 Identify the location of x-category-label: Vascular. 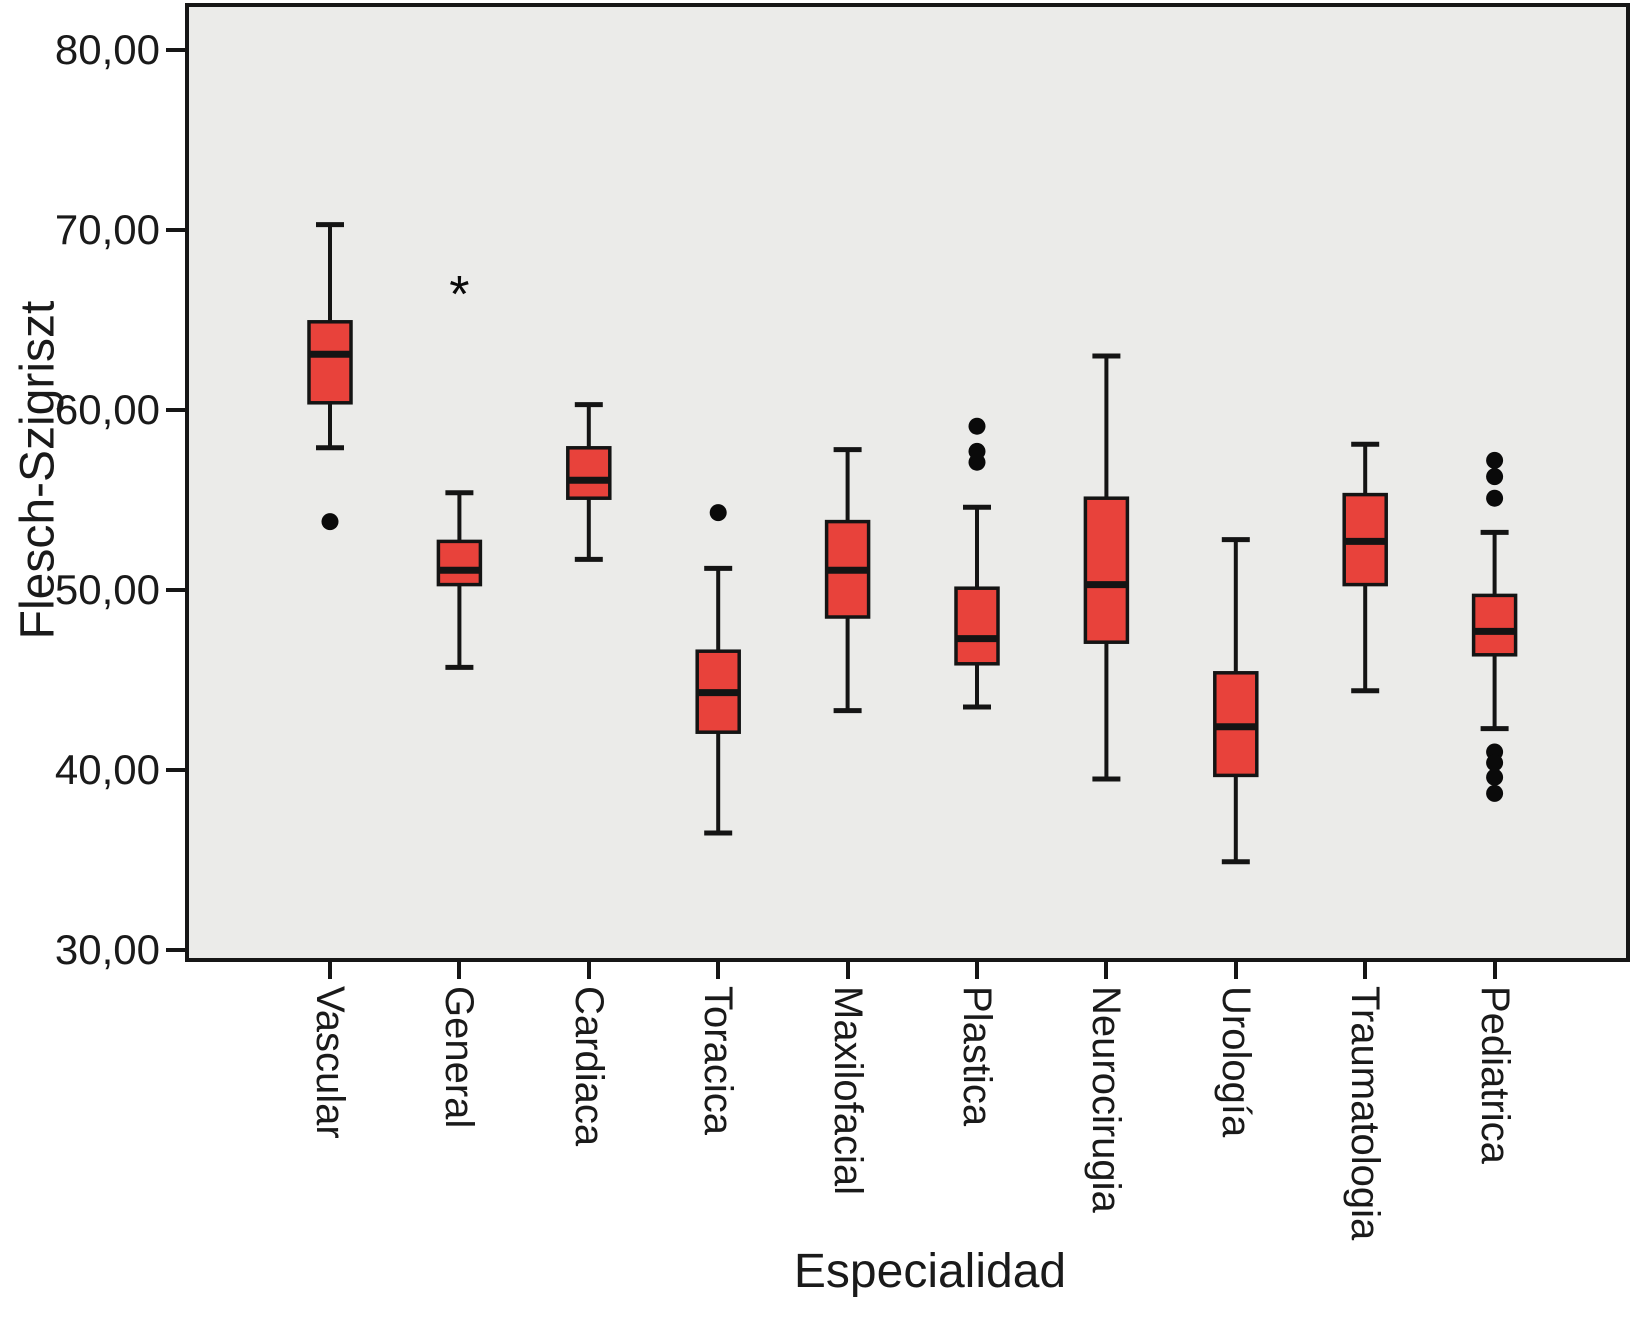
(330, 1062).